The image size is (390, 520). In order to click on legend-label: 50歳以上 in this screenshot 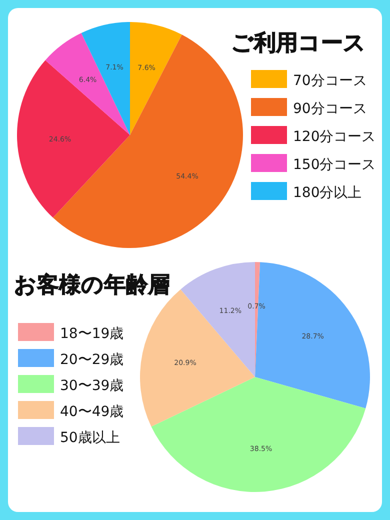, I will do `click(90, 438)`.